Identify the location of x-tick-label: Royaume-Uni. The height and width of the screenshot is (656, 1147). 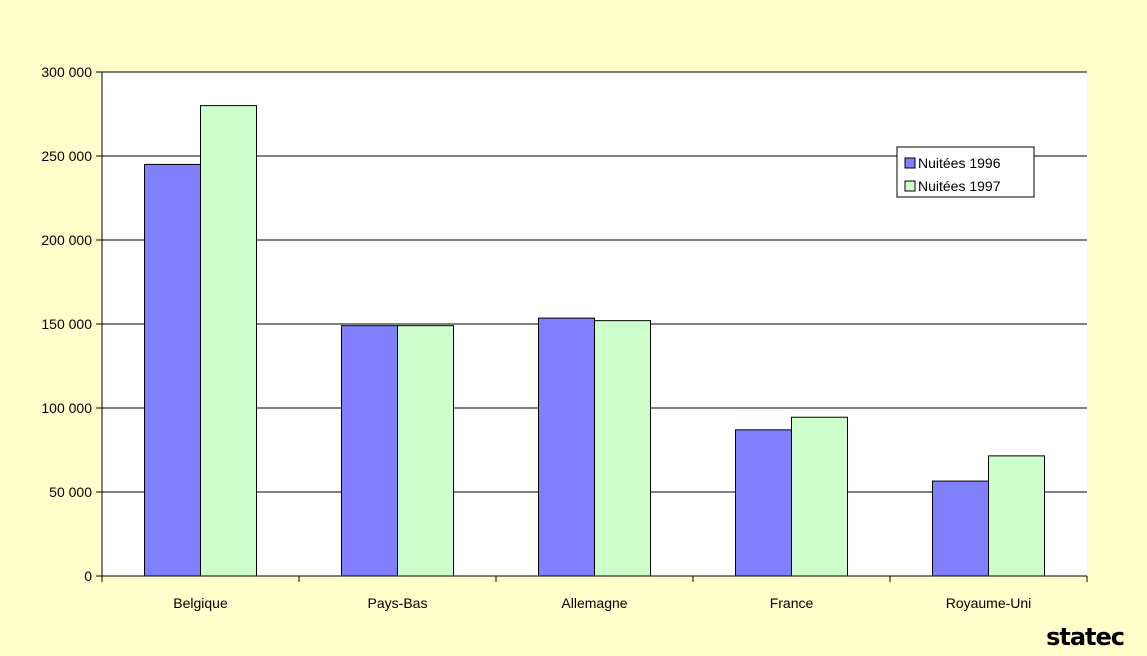
(989, 603).